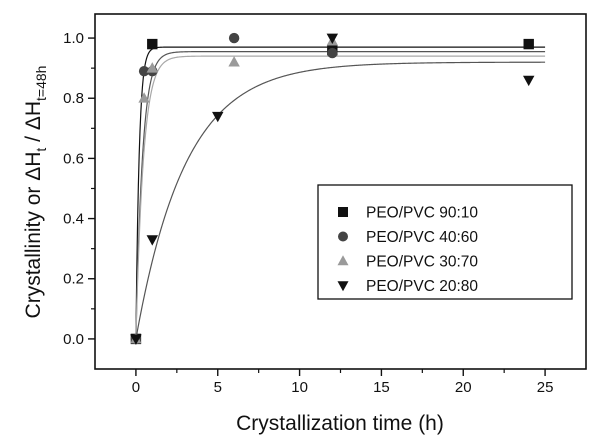 This screenshot has height=437, width=592. I want to click on legend-box, so click(445, 242).